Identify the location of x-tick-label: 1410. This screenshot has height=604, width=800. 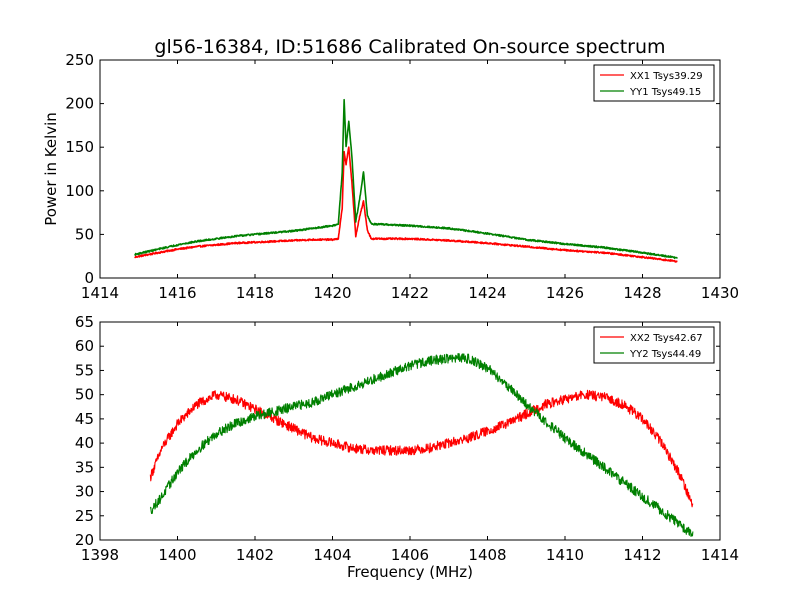
(565, 555).